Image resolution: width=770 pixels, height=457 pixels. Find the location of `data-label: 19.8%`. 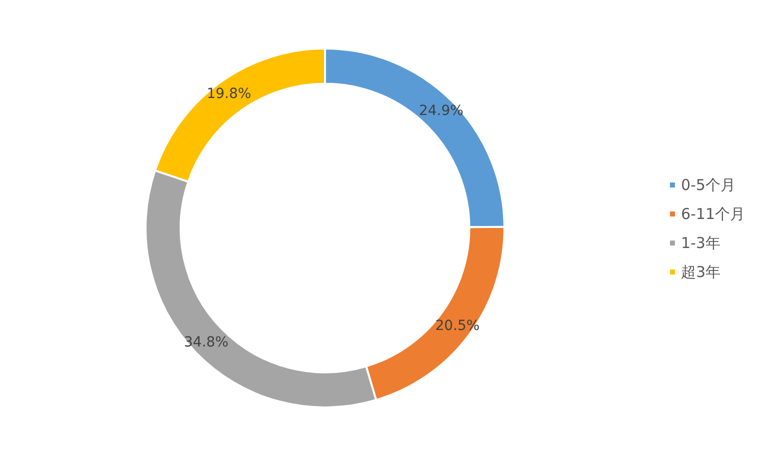

data-label: 19.8% is located at coordinates (229, 94).